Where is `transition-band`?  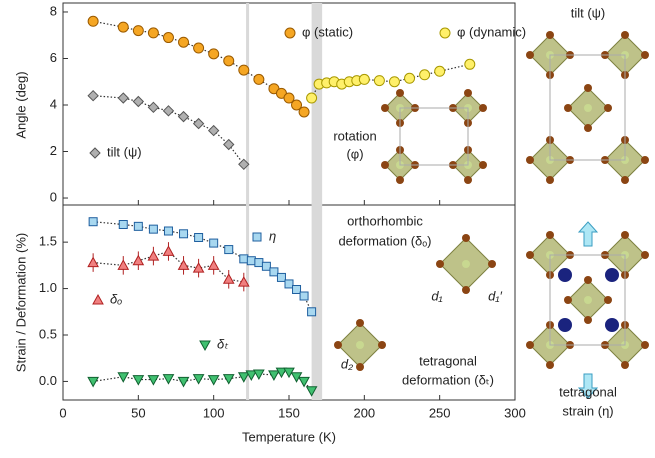
transition-band is located at coordinates (317, 104).